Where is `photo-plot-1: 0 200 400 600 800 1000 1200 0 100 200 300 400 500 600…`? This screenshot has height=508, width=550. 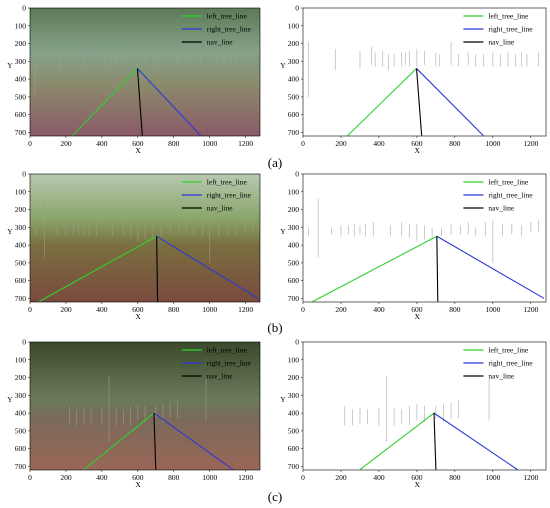 photo-plot-1: 0 200 400 600 800 1000 1200 0 100 200 300 400 500 600… is located at coordinates (134, 79).